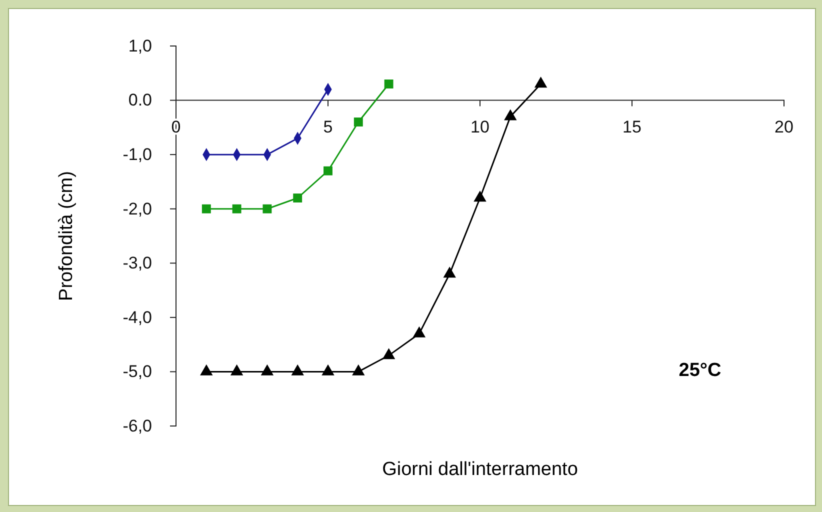 This screenshot has height=512, width=822. What do you see at coordinates (137, 263) in the screenshot?
I see `y-tick-label: -3,0` at bounding box center [137, 263].